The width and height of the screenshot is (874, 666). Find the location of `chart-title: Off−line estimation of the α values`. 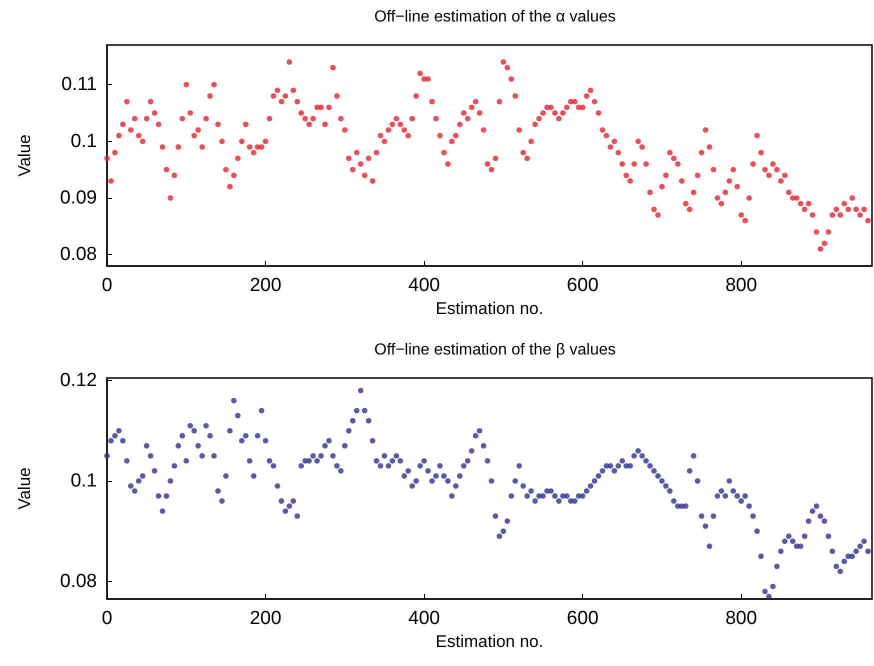

chart-title: Off−line estimation of the α values is located at coordinates (495, 17).